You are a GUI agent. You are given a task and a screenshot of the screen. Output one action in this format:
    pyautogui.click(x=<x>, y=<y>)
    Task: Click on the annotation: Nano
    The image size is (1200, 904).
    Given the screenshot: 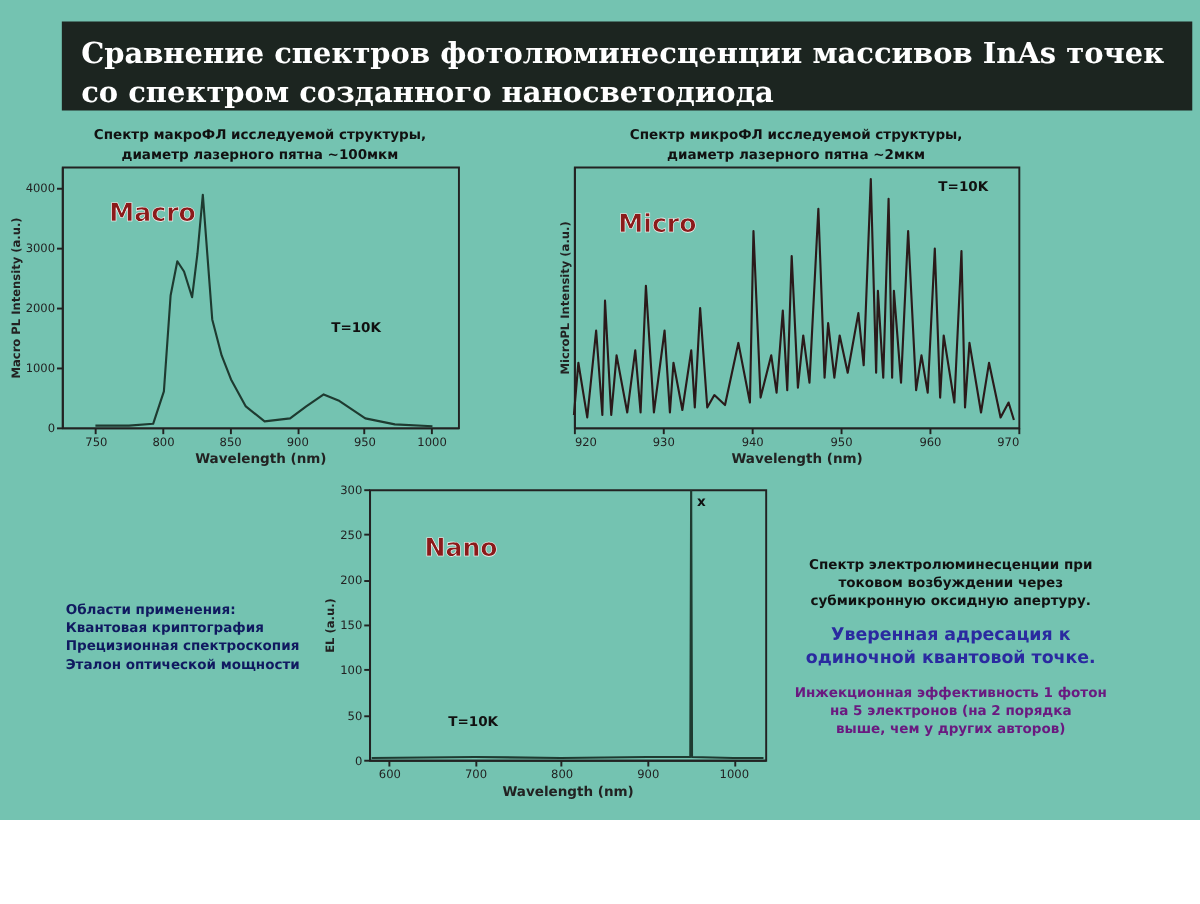 What is the action you would take?
    pyautogui.click(x=461, y=547)
    